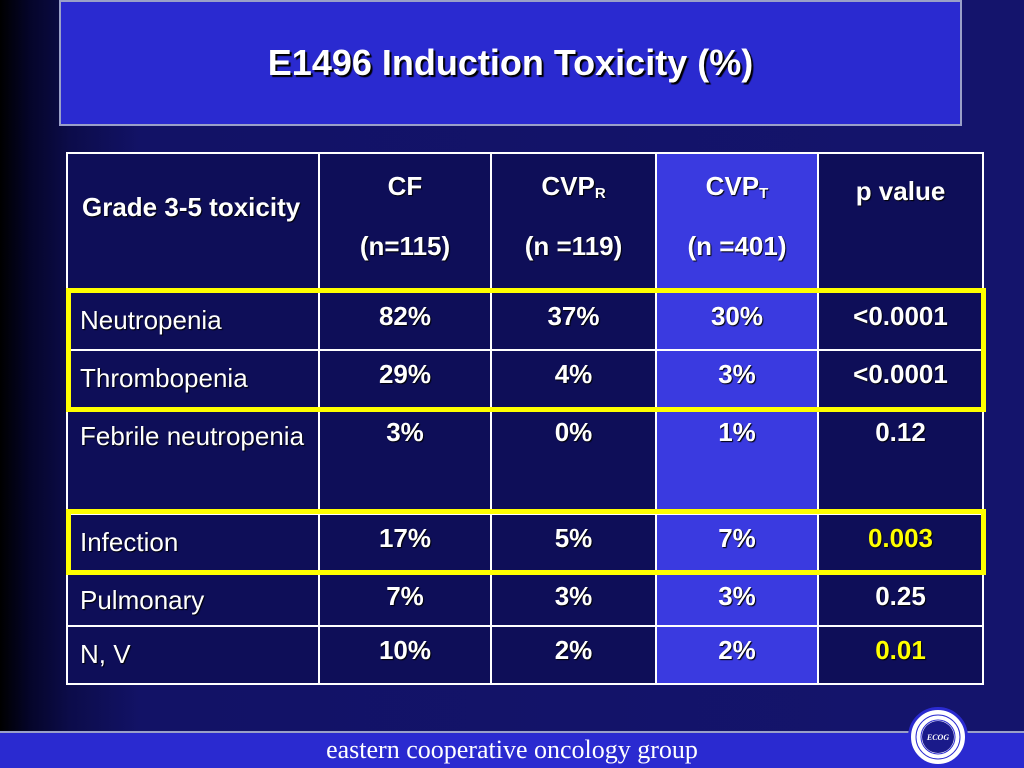  I want to click on header-cvpr-sub: R, so click(600, 193).